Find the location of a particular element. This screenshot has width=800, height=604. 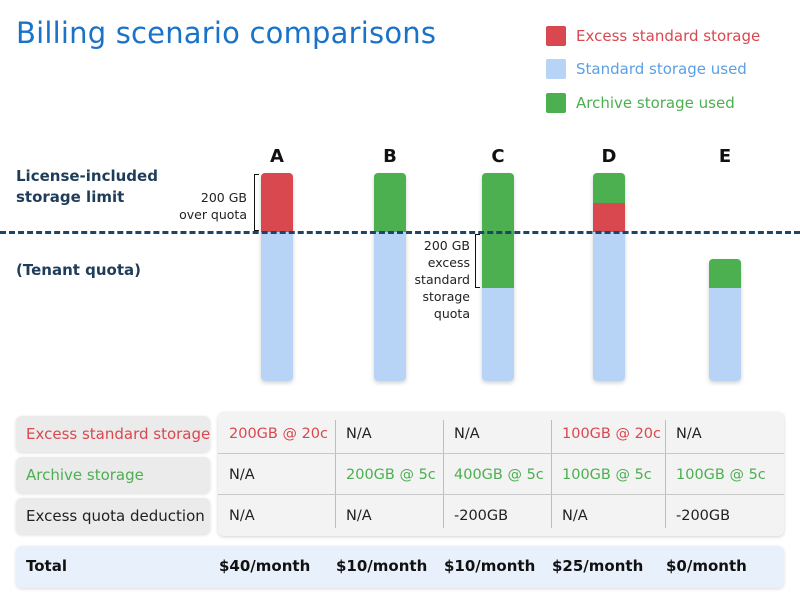

table-cell-deduction-d: N/A is located at coordinates (575, 516).